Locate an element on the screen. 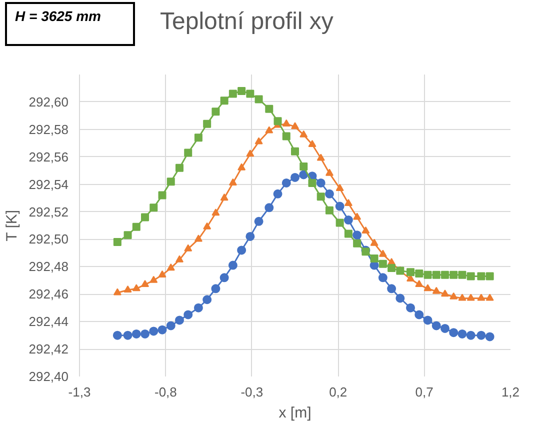 The width and height of the screenshot is (540, 428). y-tick-label: 292,50 is located at coordinates (48, 239).